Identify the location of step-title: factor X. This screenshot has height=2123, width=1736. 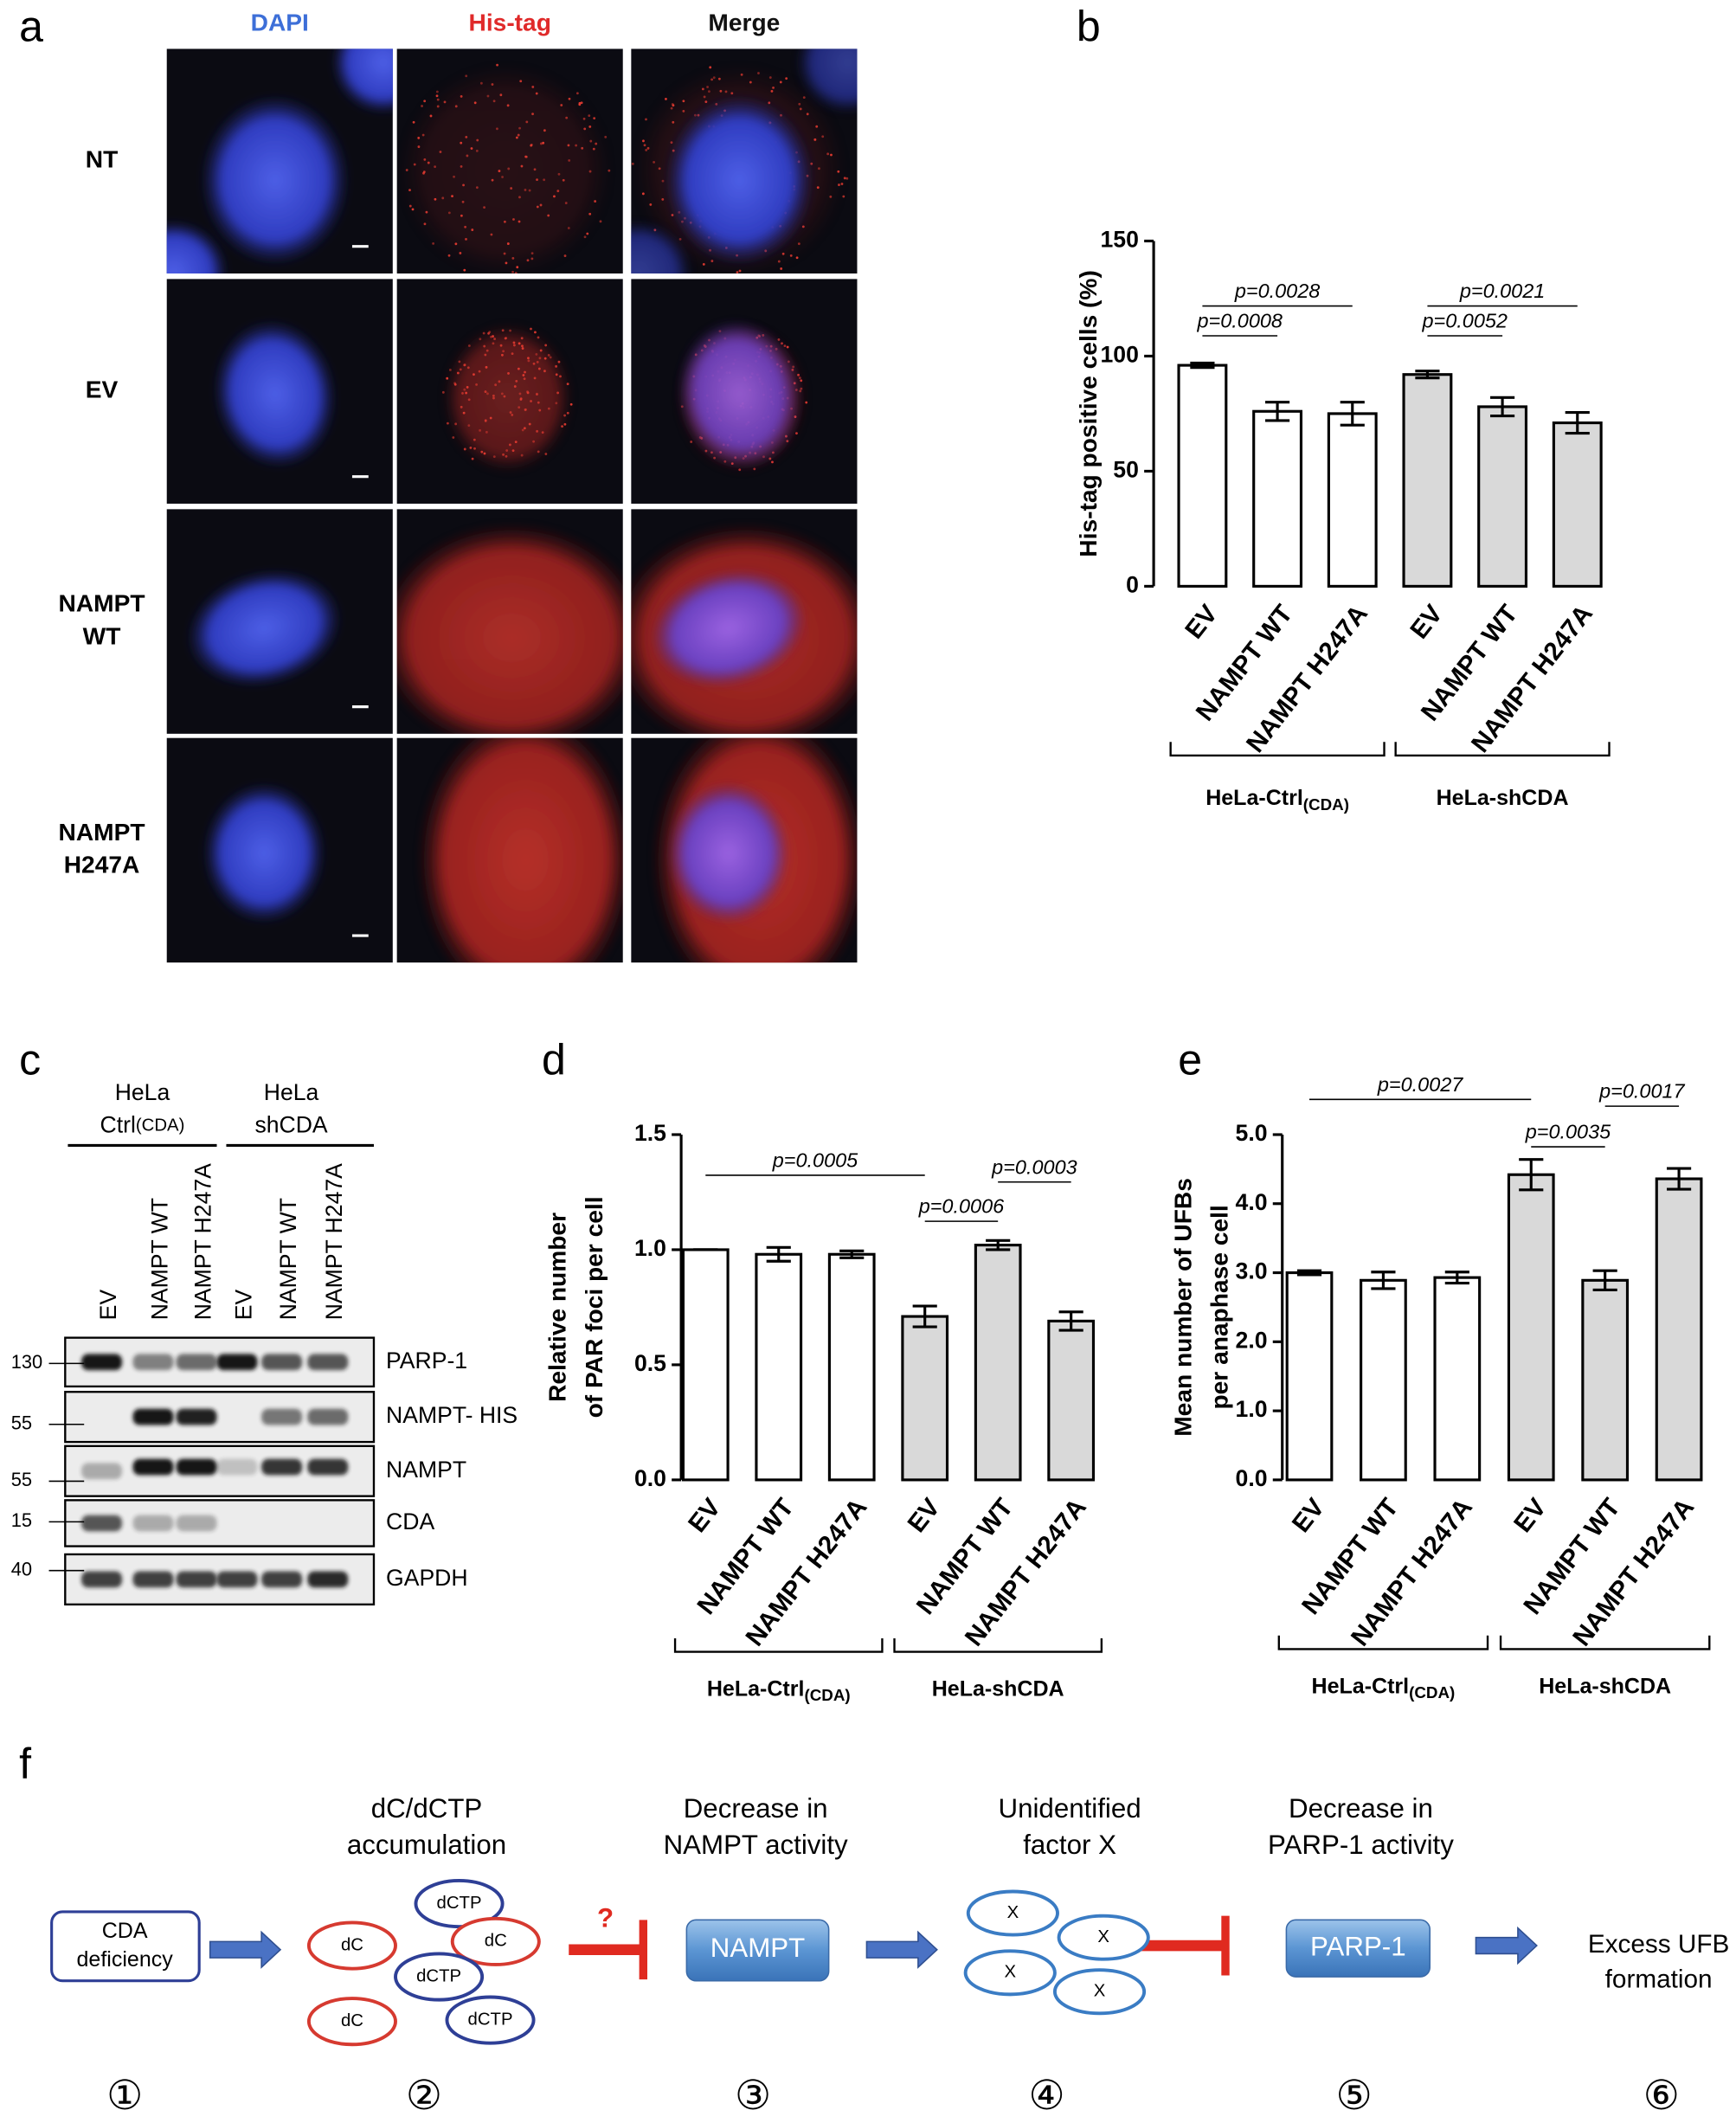
(1069, 1845).